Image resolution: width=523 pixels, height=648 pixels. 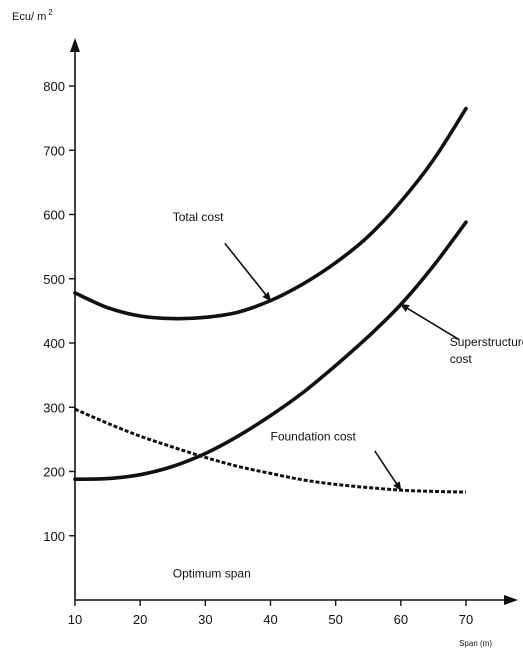 I want to click on x-tick-label: 30, so click(x=205, y=619).